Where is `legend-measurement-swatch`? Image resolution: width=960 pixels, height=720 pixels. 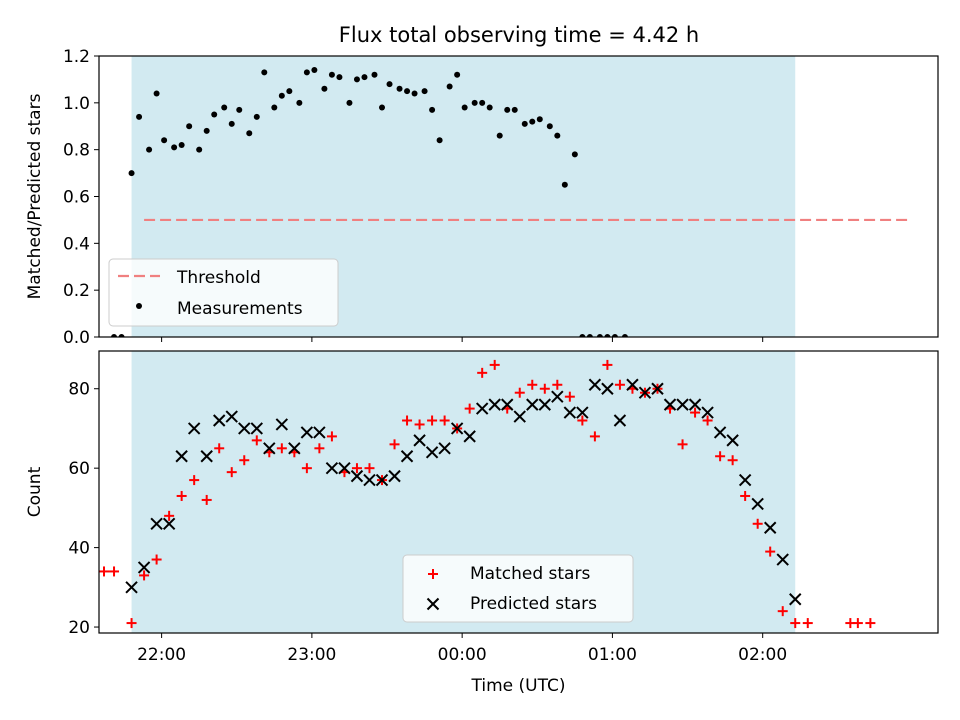
legend-measurement-swatch is located at coordinates (139, 306).